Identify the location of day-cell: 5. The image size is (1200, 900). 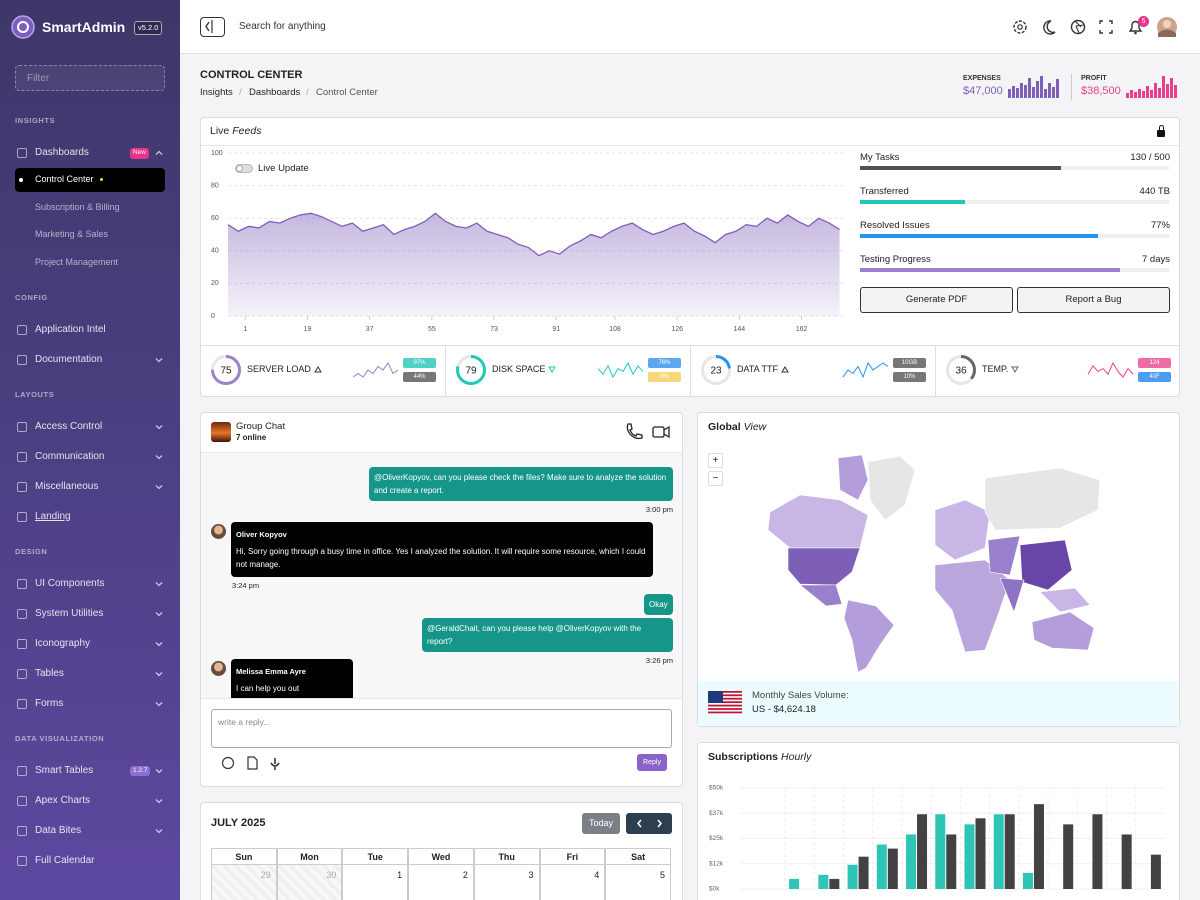
(638, 882).